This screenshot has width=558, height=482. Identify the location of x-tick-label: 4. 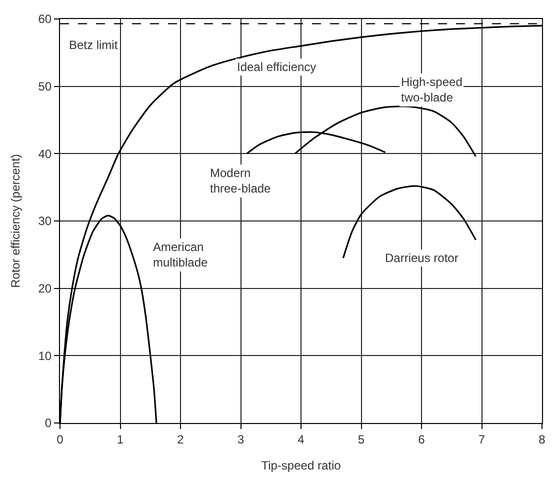
(301, 439).